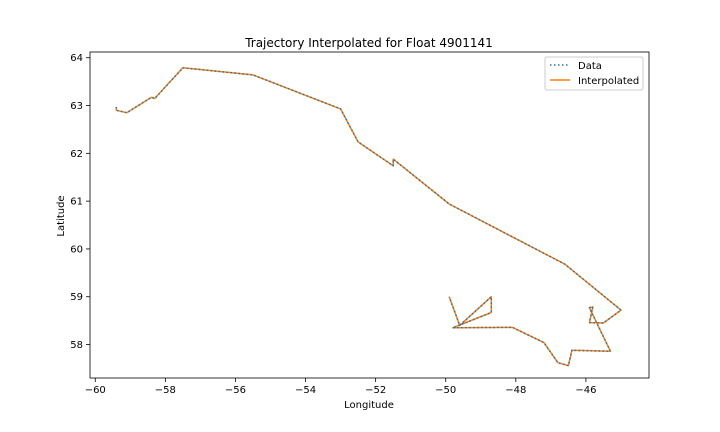 The width and height of the screenshot is (720, 432). Describe the element at coordinates (76, 202) in the screenshot. I see `y-tick-label: 61` at that location.